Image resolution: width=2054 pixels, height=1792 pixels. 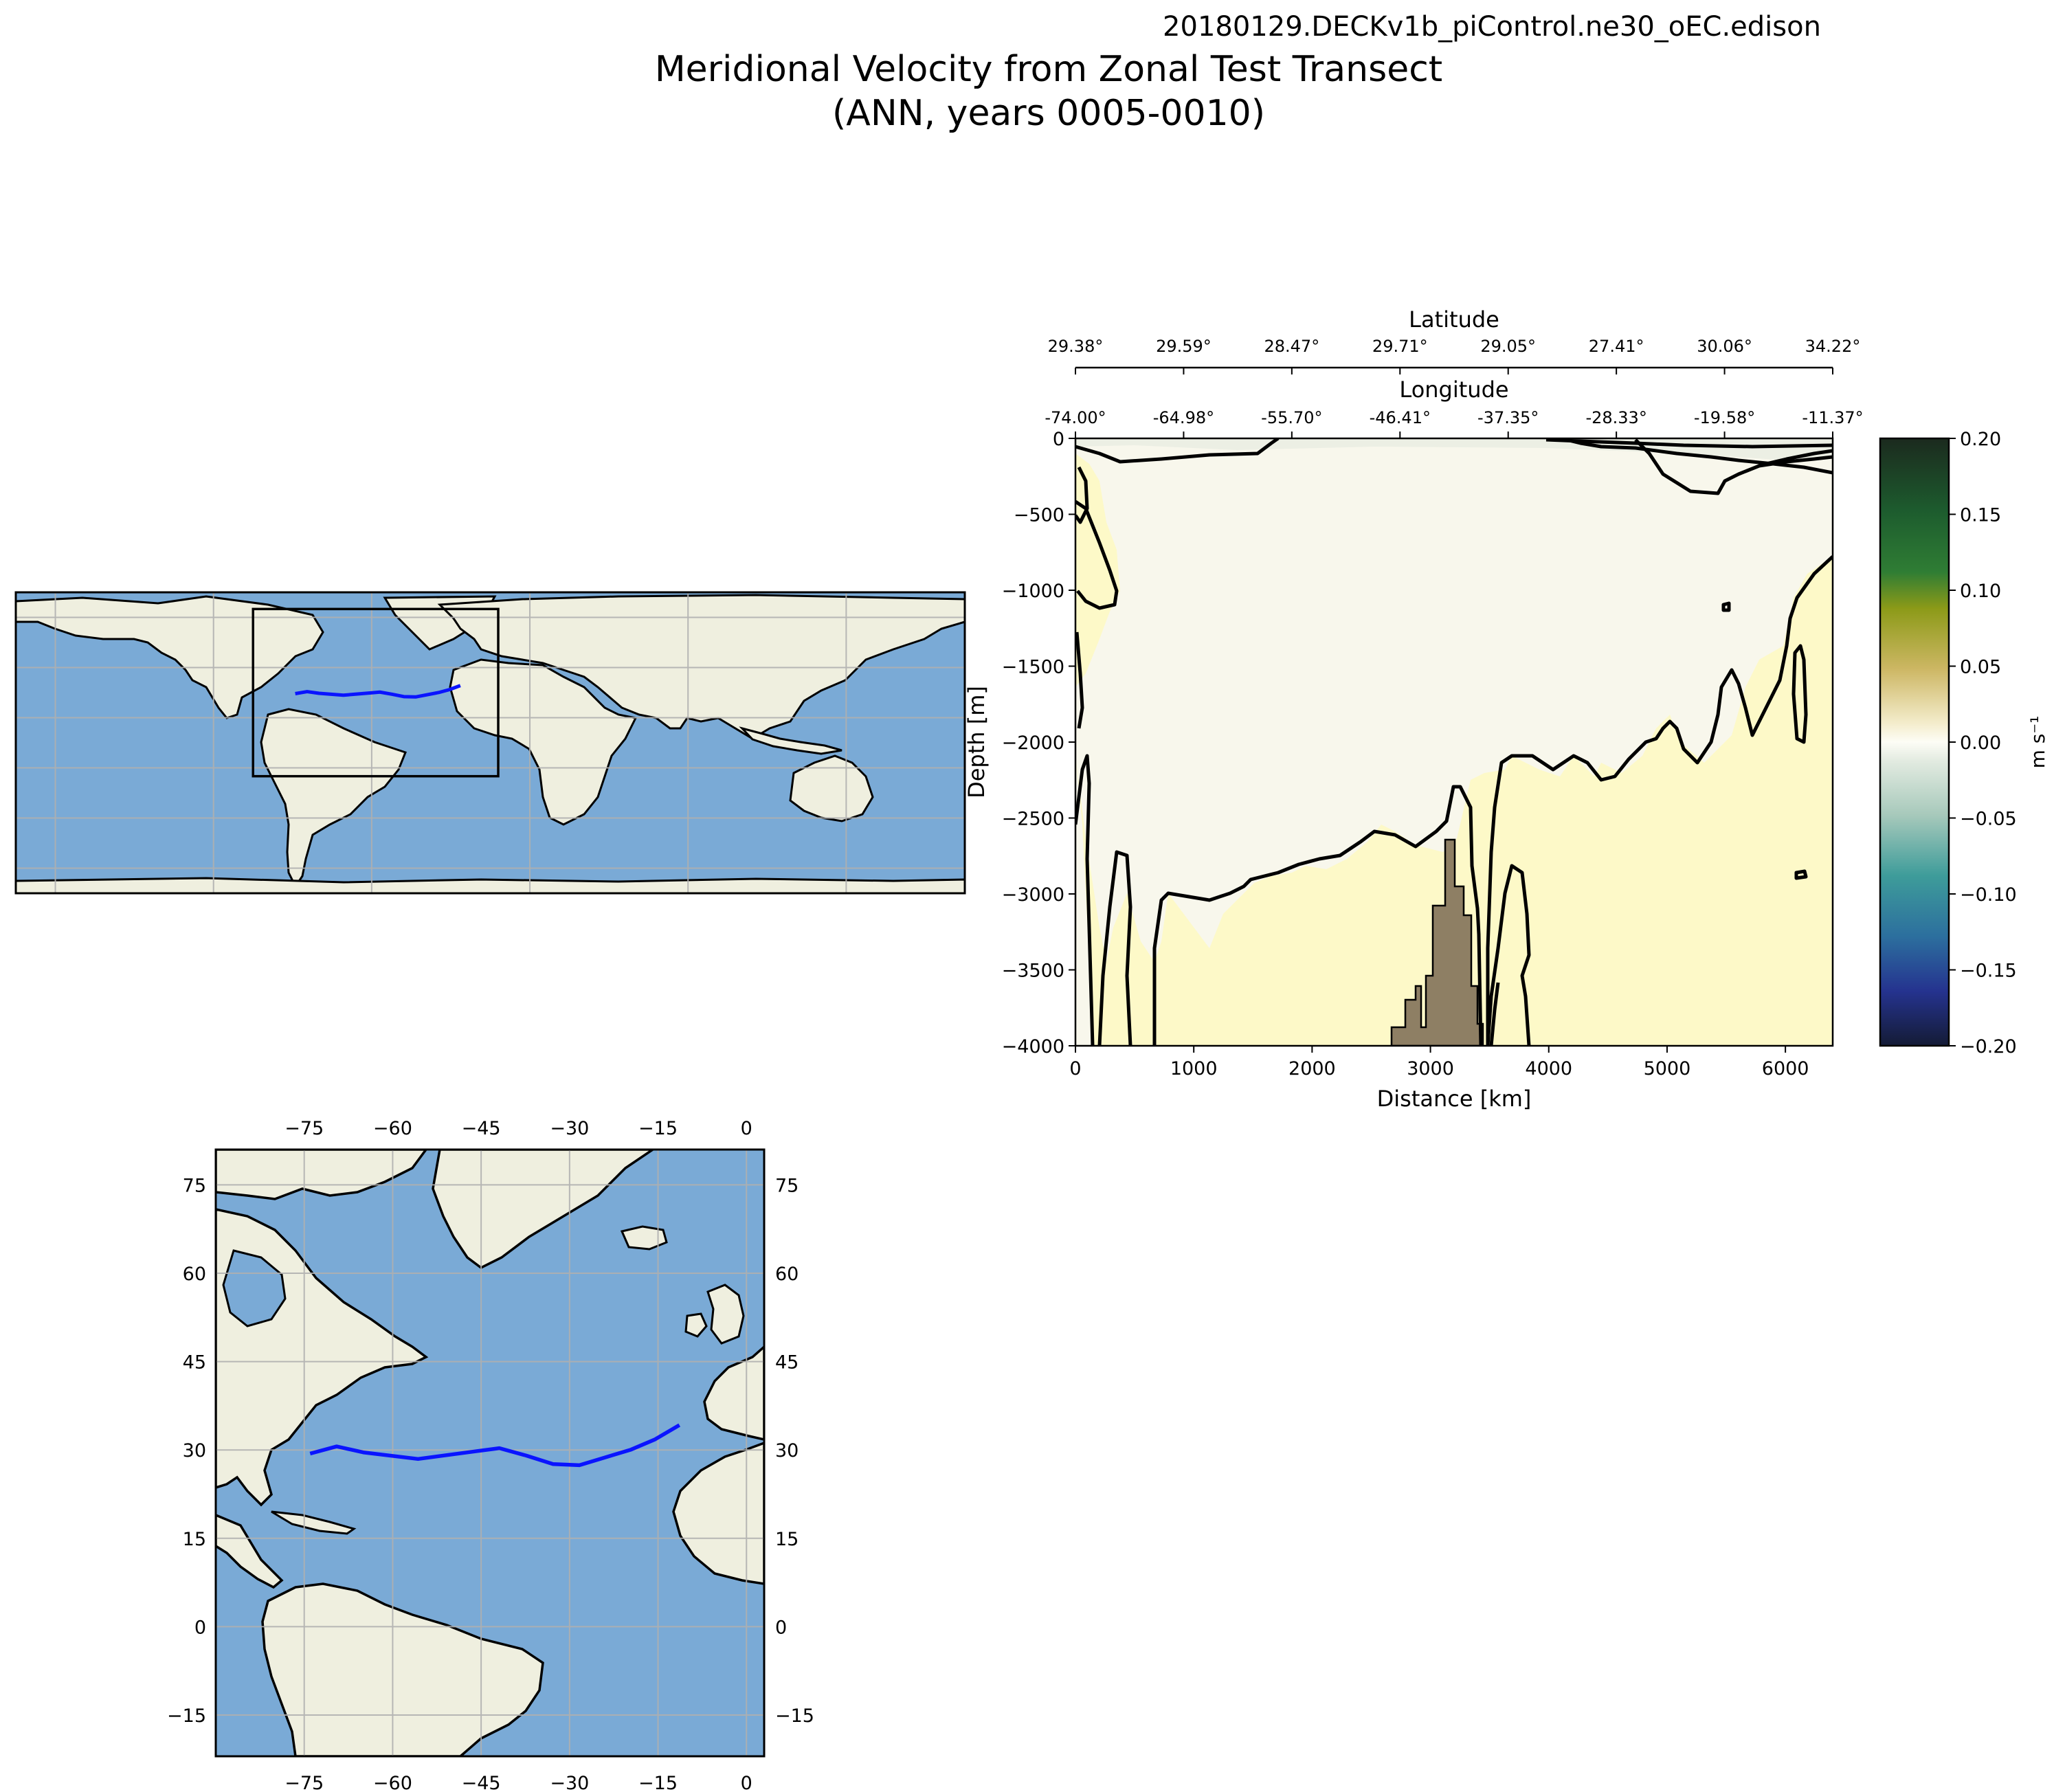 What do you see at coordinates (1786, 1068) in the screenshot?
I see `section-x-tick-label: 6000` at bounding box center [1786, 1068].